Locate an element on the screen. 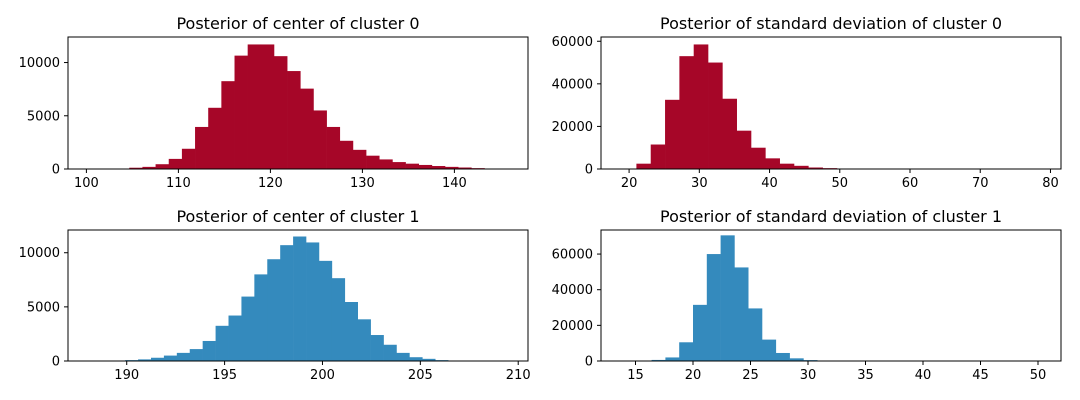  x-tick-label: 200 is located at coordinates (322, 375).